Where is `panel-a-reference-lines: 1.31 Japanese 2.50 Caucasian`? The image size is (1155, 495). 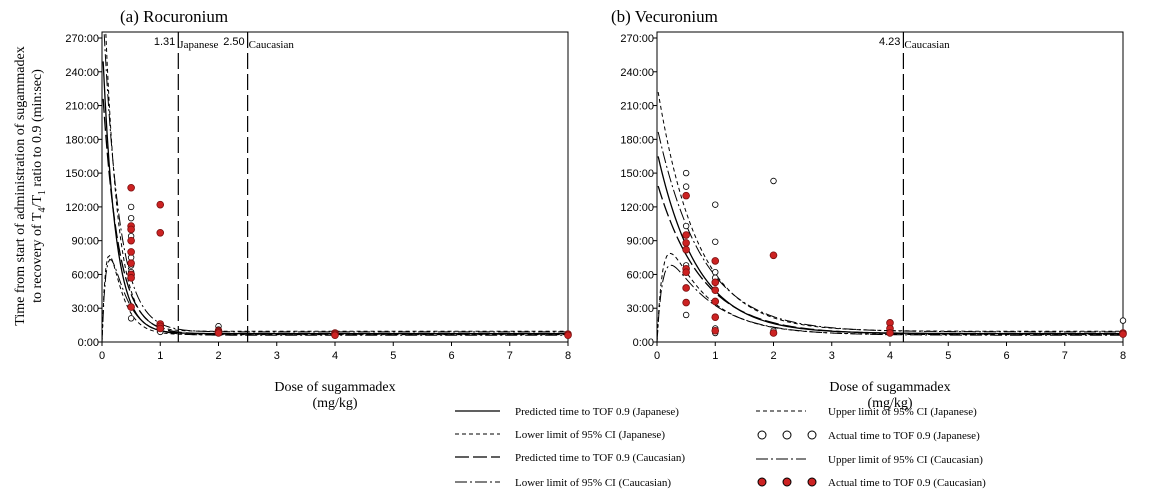 panel-a-reference-lines: 1.31 Japanese 2.50 Caucasian is located at coordinates (224, 187).